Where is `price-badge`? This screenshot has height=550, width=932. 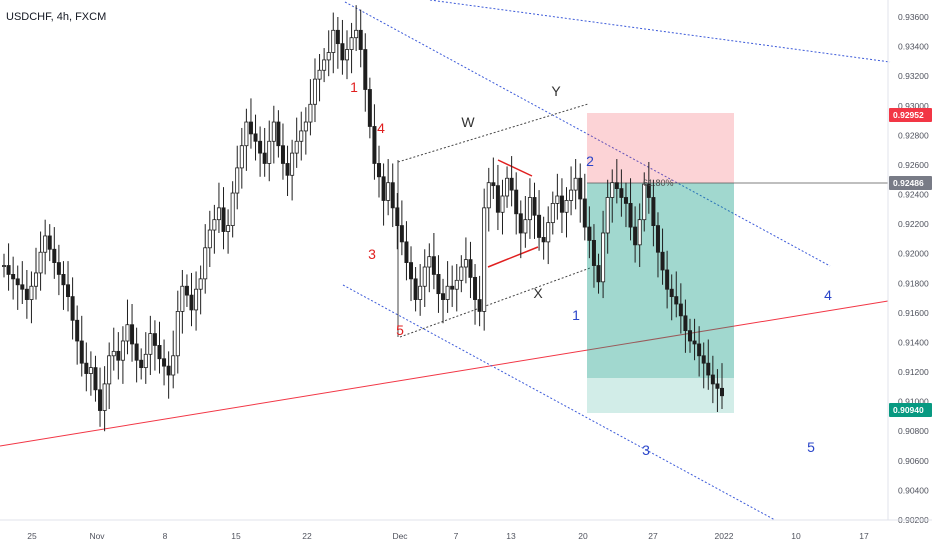 price-badge is located at coordinates (910, 115).